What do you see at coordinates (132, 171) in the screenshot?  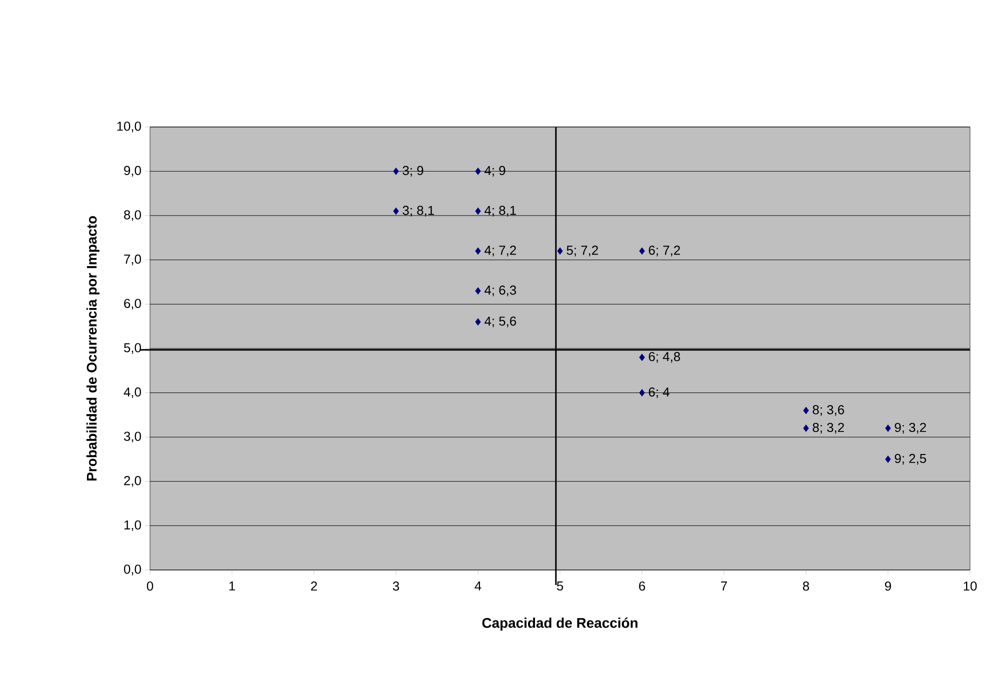 I see `y-tick-label: 9,0` at bounding box center [132, 171].